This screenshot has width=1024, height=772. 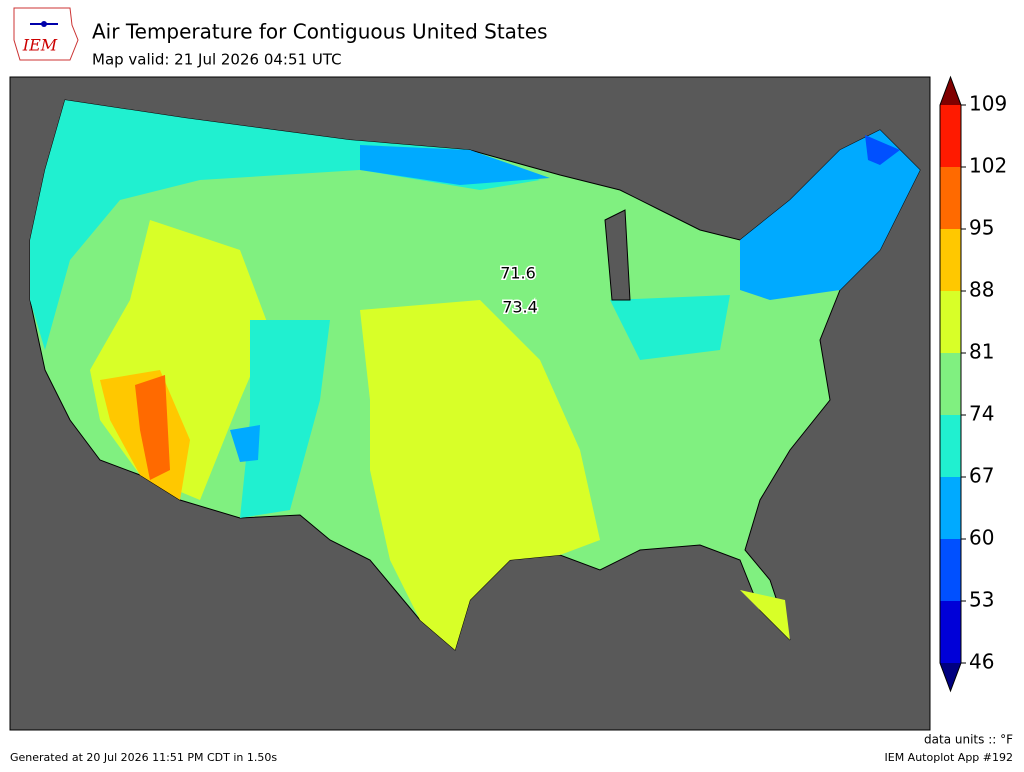 I want to click on colorbar-tick-label: 88, so click(x=981, y=290).